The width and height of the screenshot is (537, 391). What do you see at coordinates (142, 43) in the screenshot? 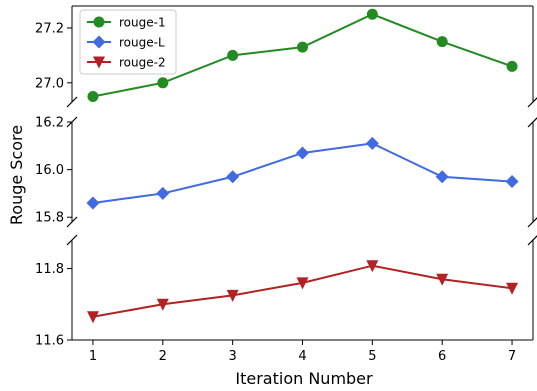
I see `legend-label: rouge-L` at bounding box center [142, 43].